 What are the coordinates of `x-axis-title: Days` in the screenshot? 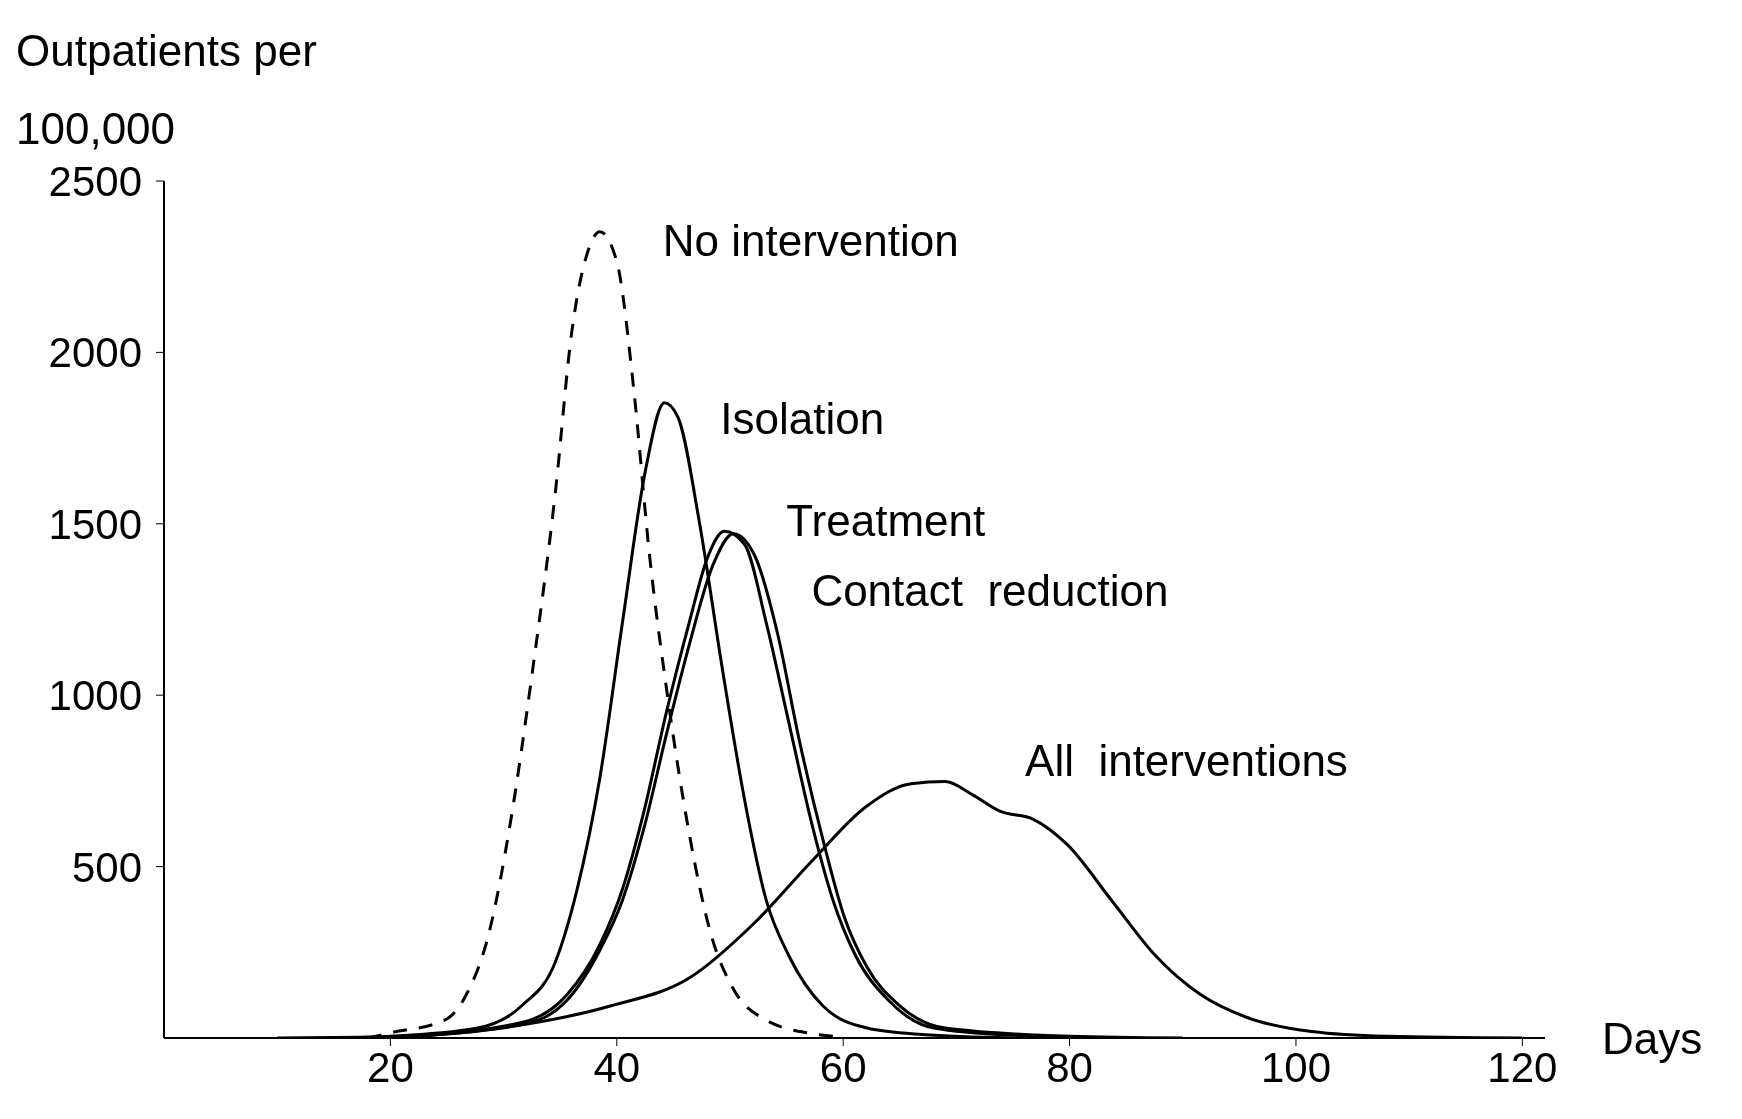 It's located at (1652, 1039).